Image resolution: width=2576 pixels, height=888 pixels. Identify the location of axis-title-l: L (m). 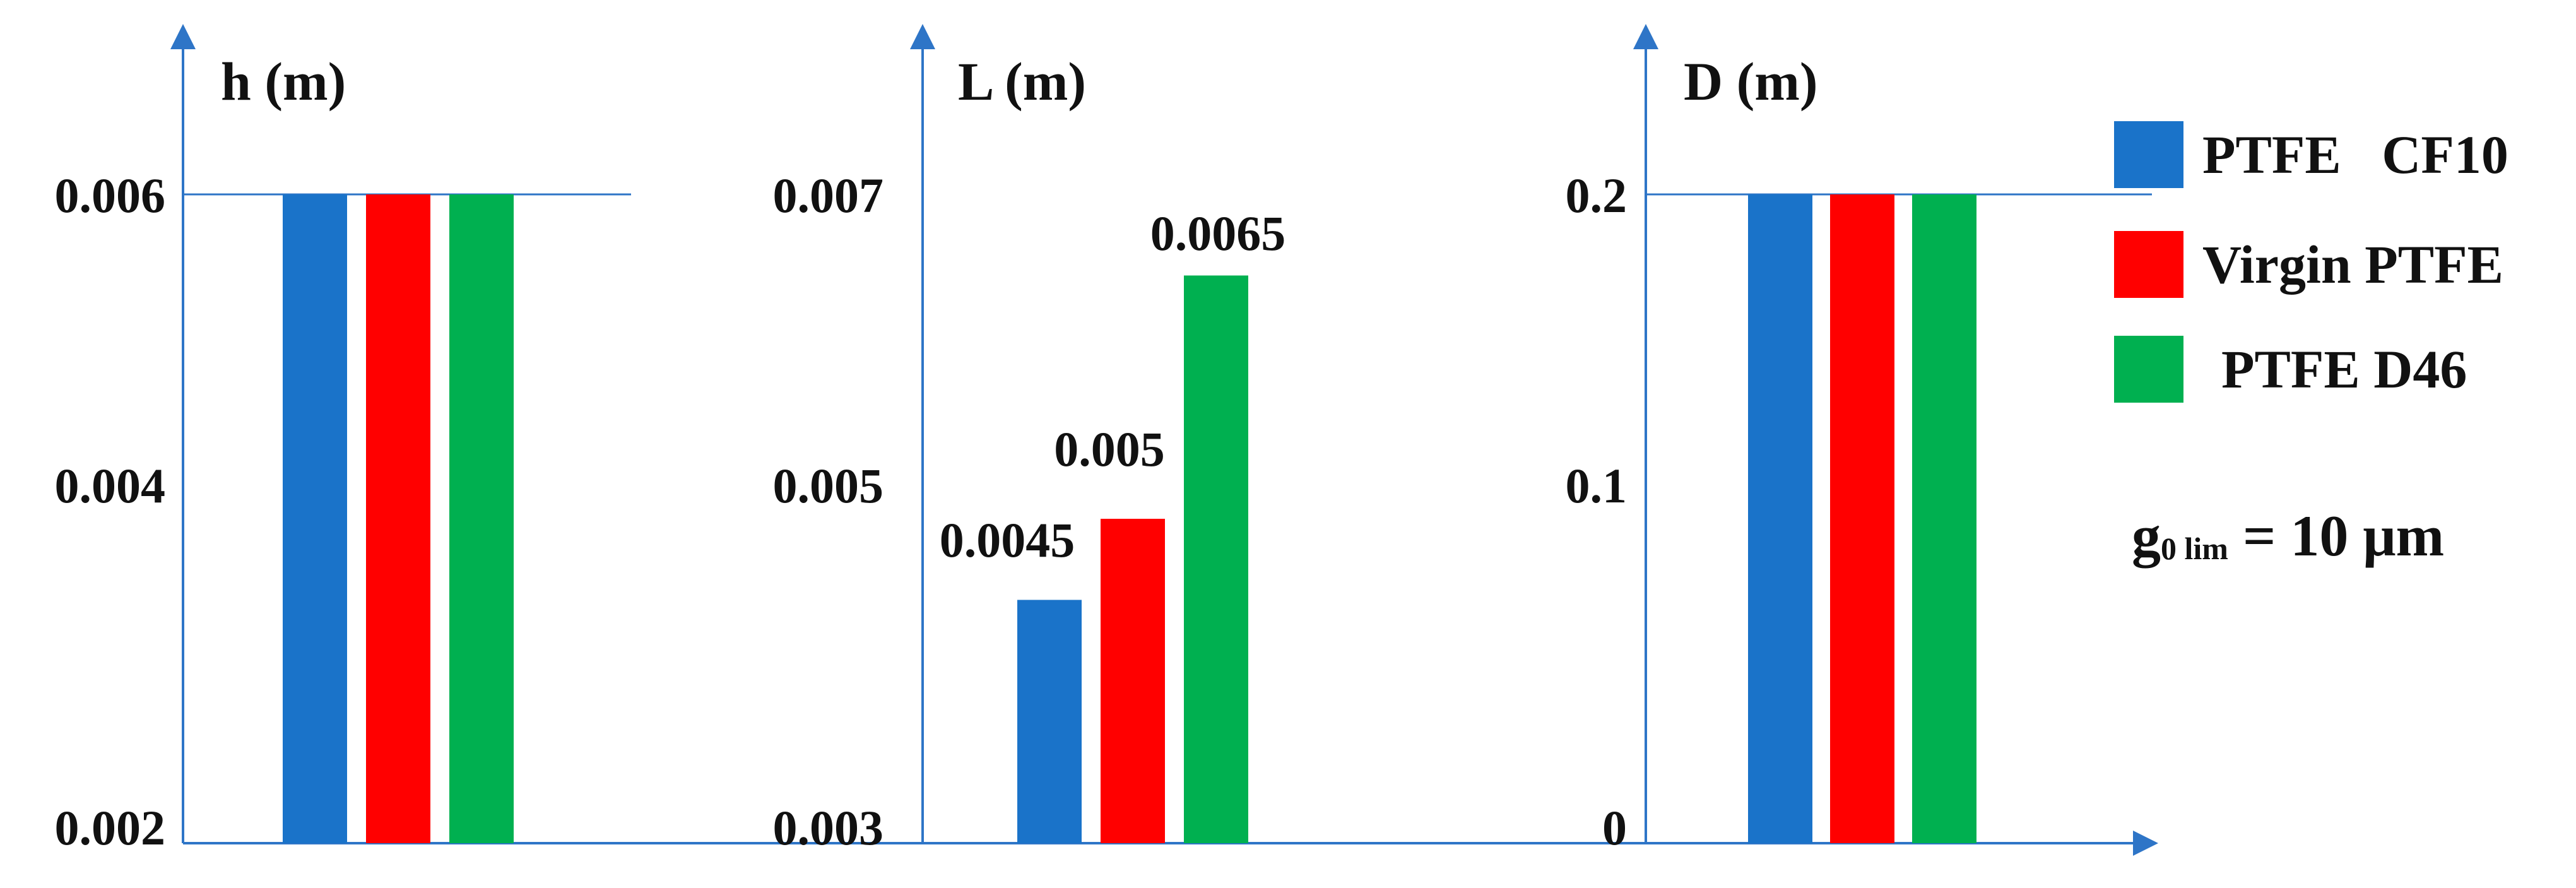
(1022, 81).